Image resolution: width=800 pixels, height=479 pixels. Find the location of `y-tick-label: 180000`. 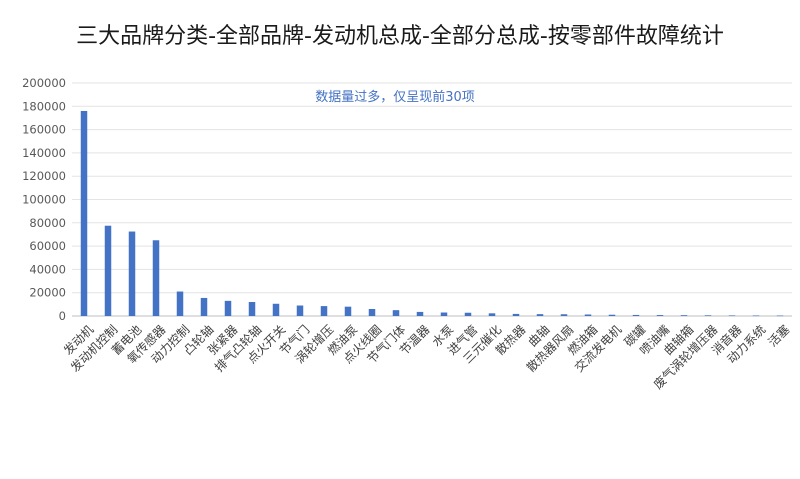

y-tick-label: 180000 is located at coordinates (44, 106).